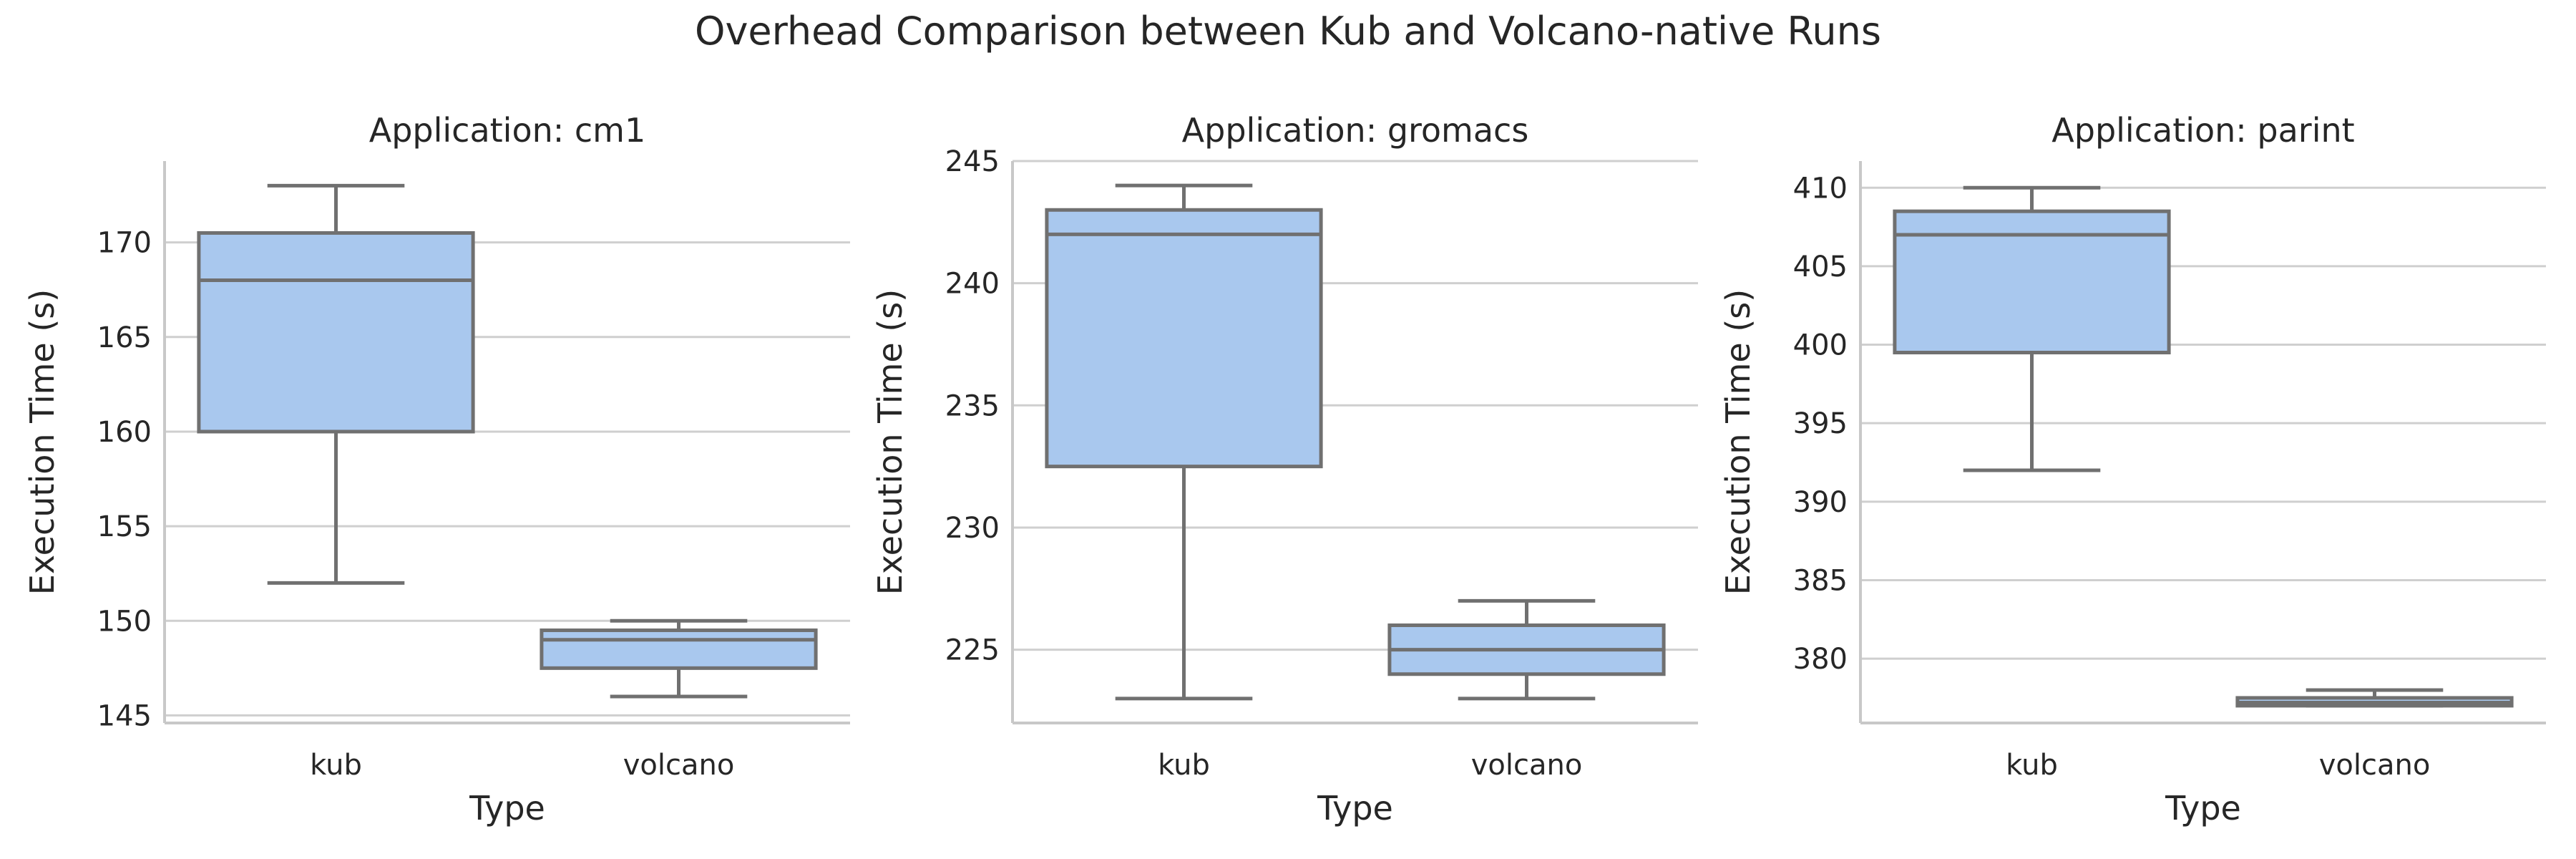 Image resolution: width=2576 pixels, height=859 pixels. What do you see at coordinates (507, 130) in the screenshot?
I see `subplot-title: Application: cm1` at bounding box center [507, 130].